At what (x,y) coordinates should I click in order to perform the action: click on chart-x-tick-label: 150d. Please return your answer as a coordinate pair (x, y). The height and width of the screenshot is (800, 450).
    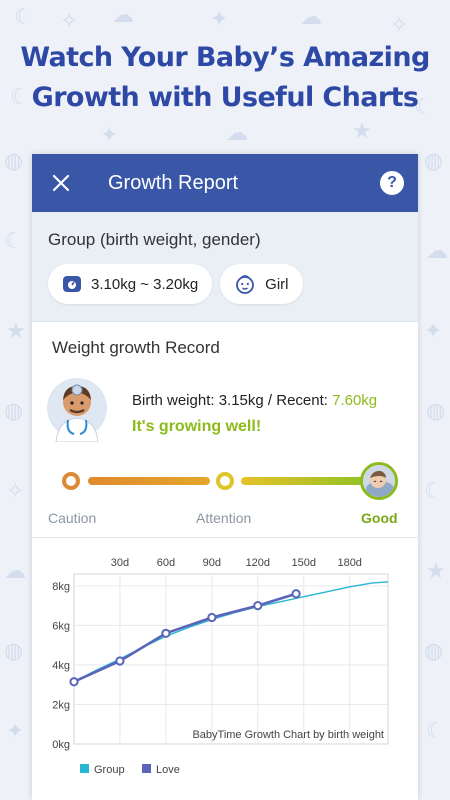
    Looking at the image, I should click on (304, 563).